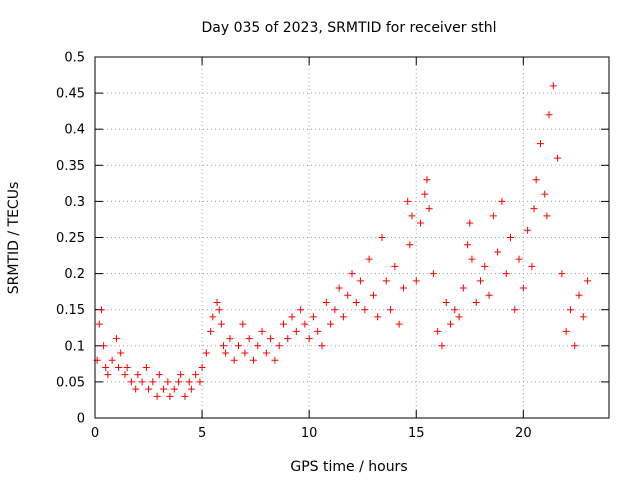 This screenshot has height=480, width=640. Describe the element at coordinates (81, 419) in the screenshot. I see `y-tick-label: 0` at that location.